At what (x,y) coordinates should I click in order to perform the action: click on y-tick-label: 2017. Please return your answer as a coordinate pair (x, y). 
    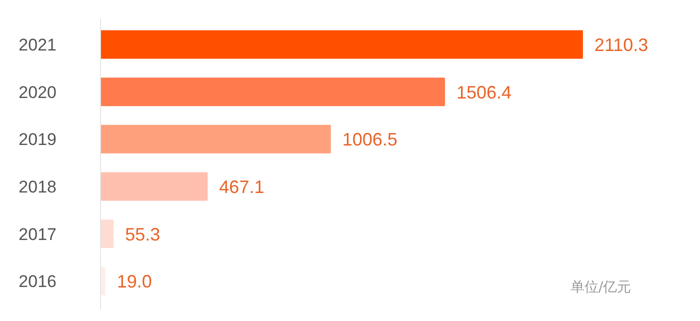
    Looking at the image, I should click on (37, 234).